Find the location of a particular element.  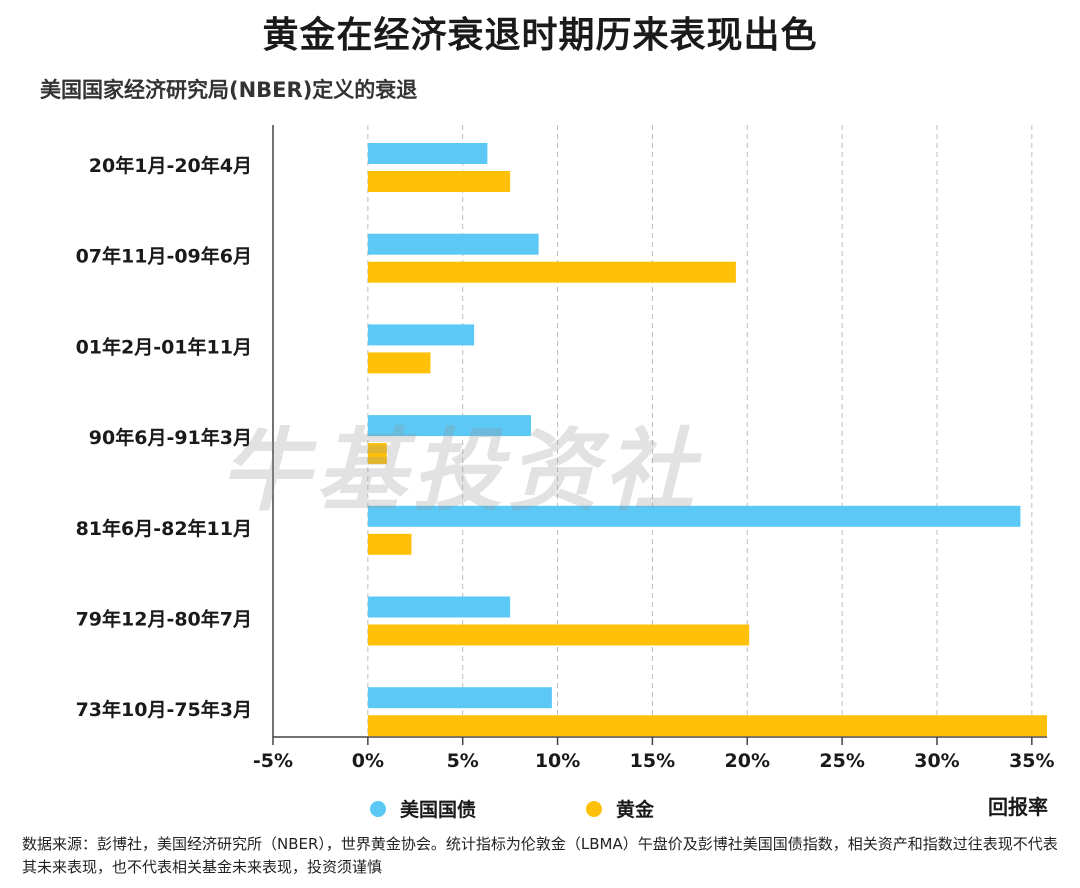

x-tick-label: 30% is located at coordinates (936, 761).